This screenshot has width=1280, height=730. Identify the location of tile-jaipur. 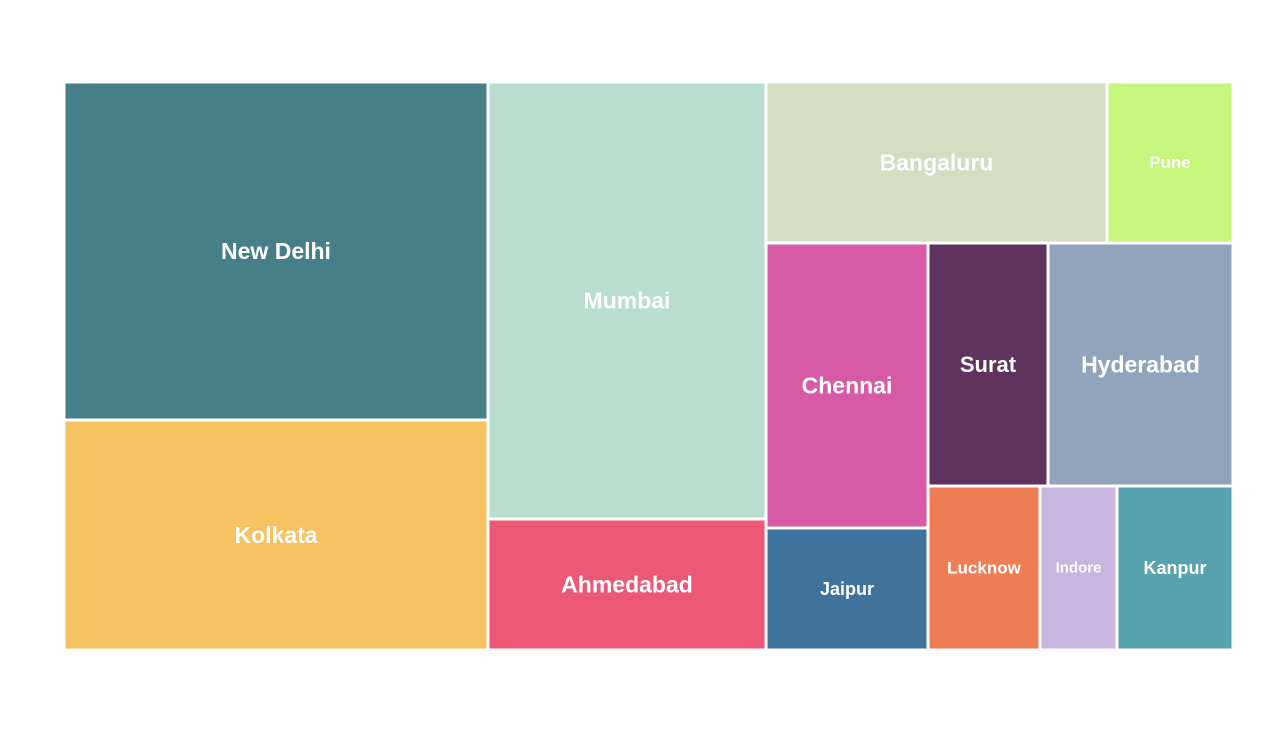
(847, 589).